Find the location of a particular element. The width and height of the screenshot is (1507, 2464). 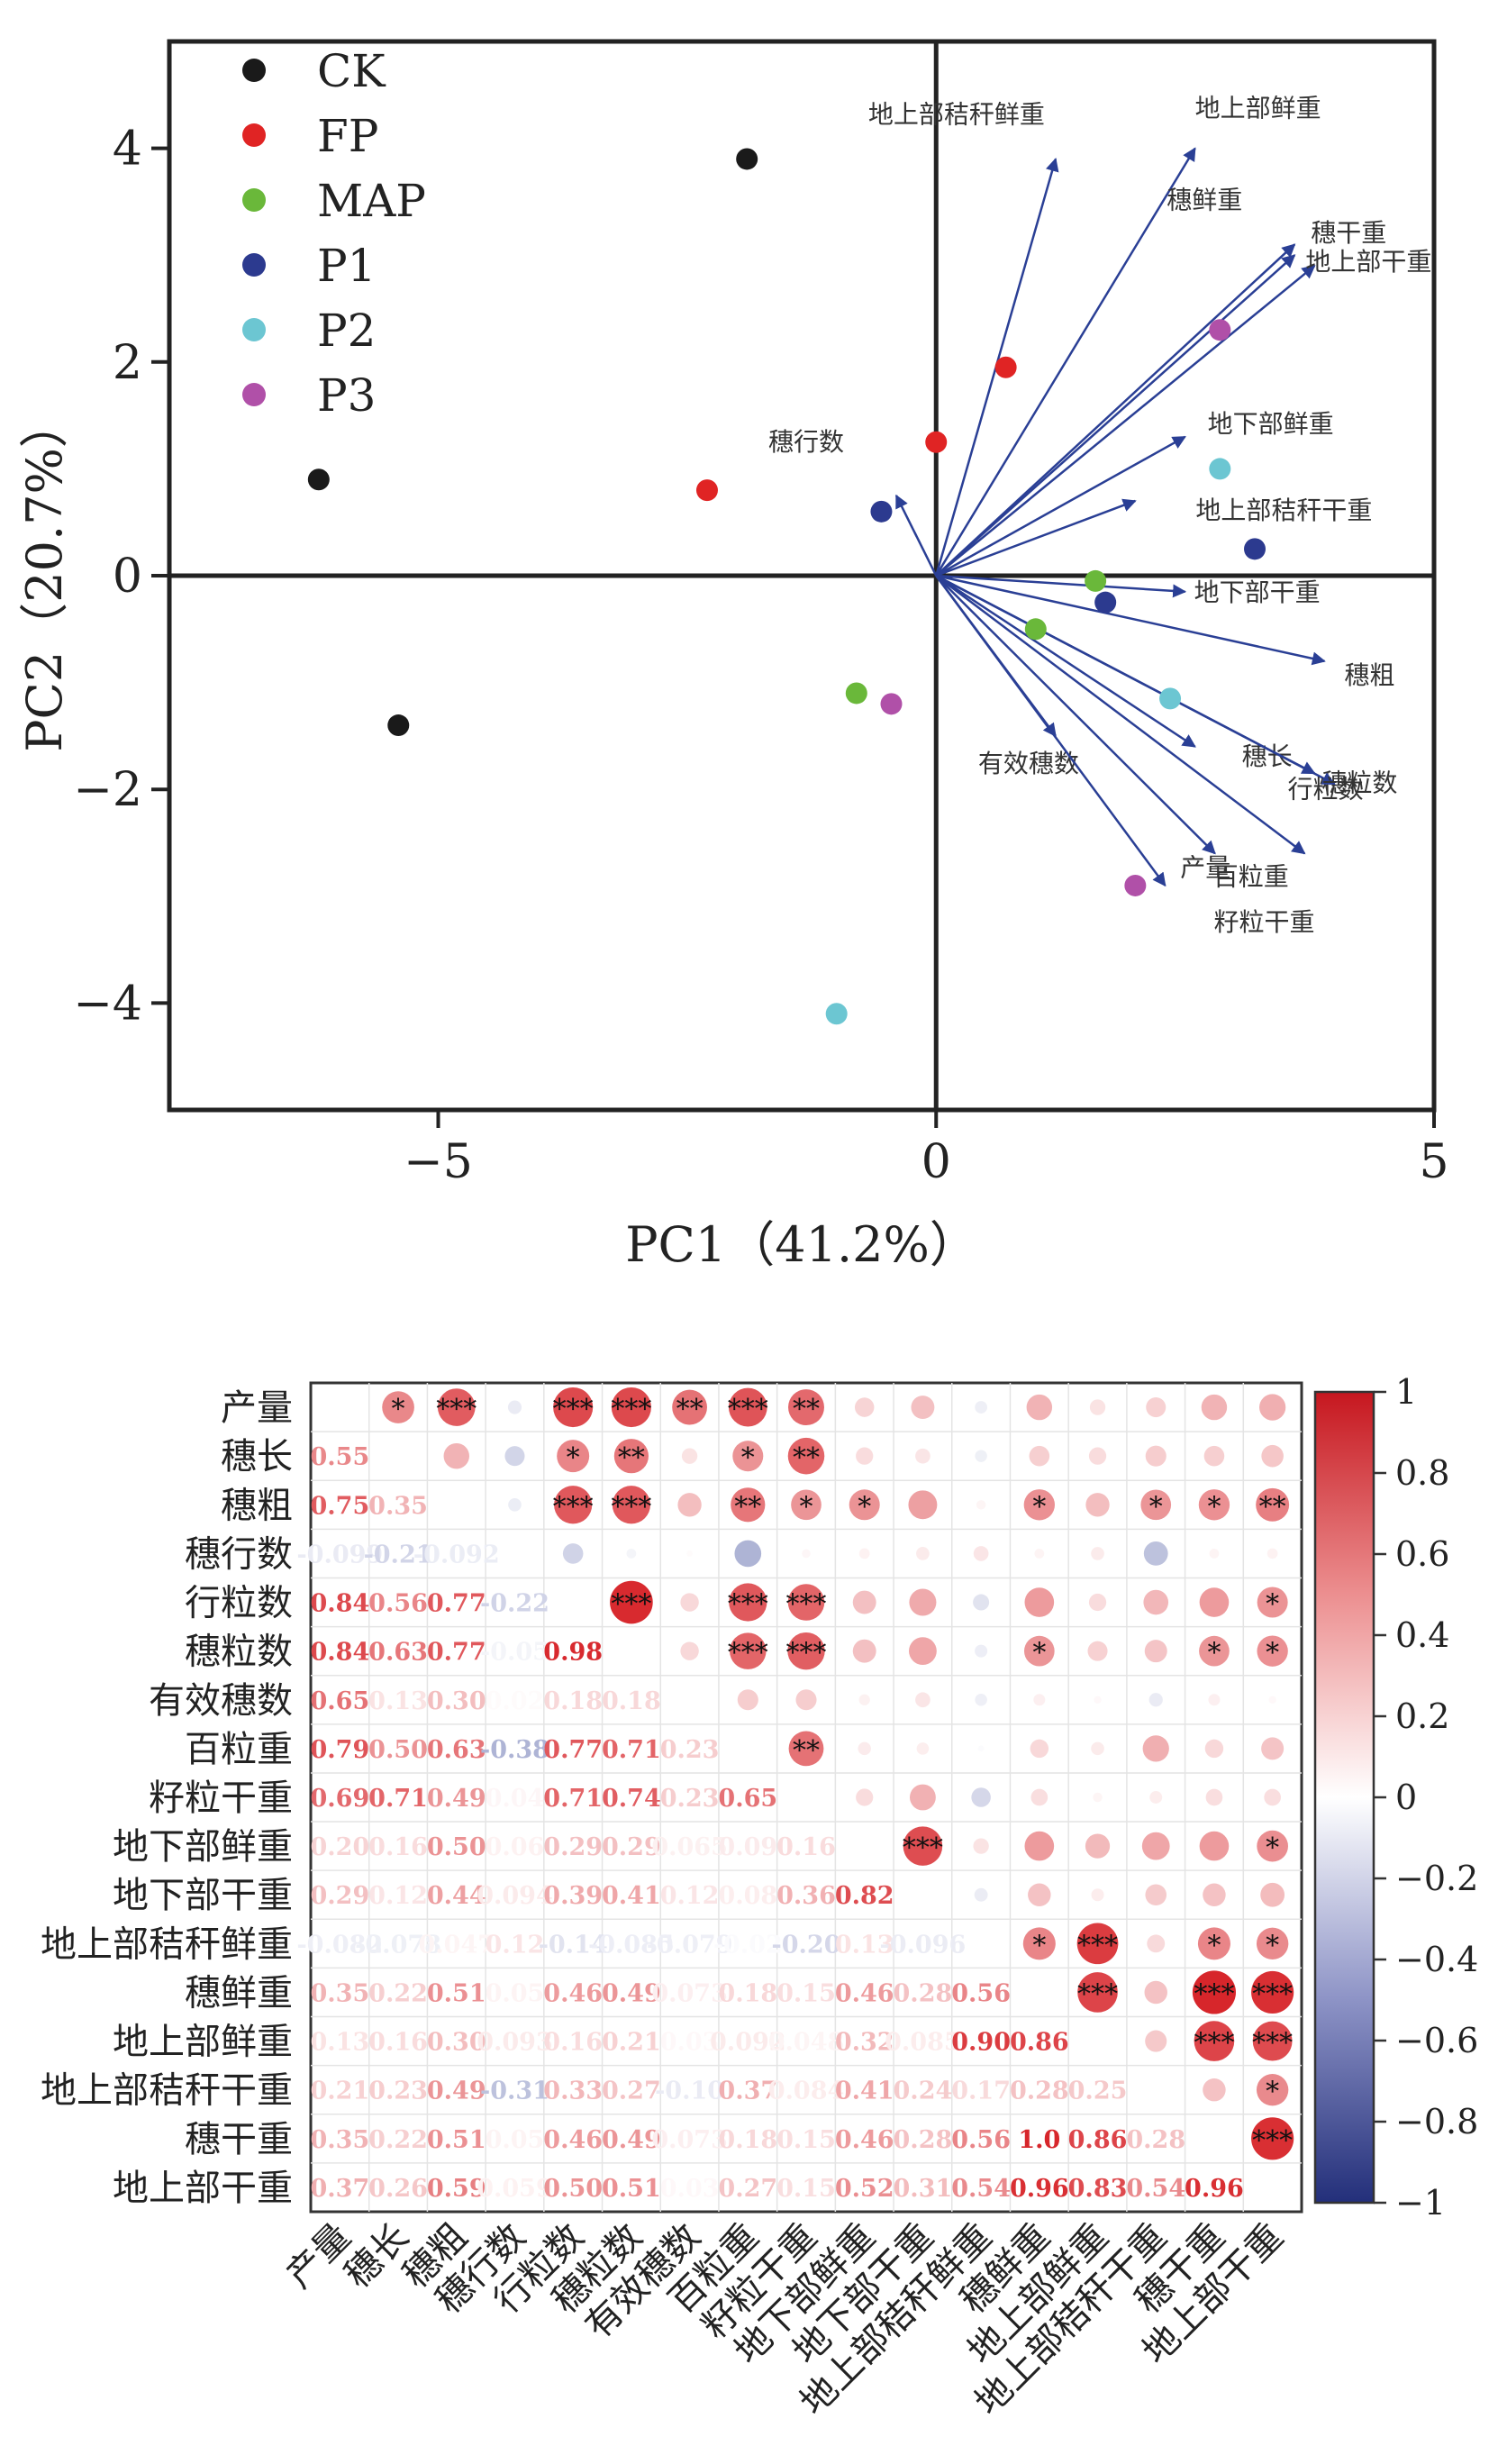

correlation-value: 0.23 is located at coordinates (690, 1750).